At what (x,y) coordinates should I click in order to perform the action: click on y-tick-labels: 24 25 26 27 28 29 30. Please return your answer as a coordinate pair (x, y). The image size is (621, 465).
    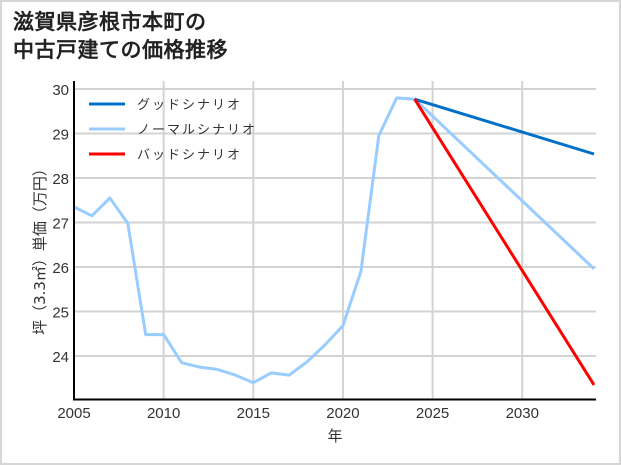
    Looking at the image, I should click on (60, 224).